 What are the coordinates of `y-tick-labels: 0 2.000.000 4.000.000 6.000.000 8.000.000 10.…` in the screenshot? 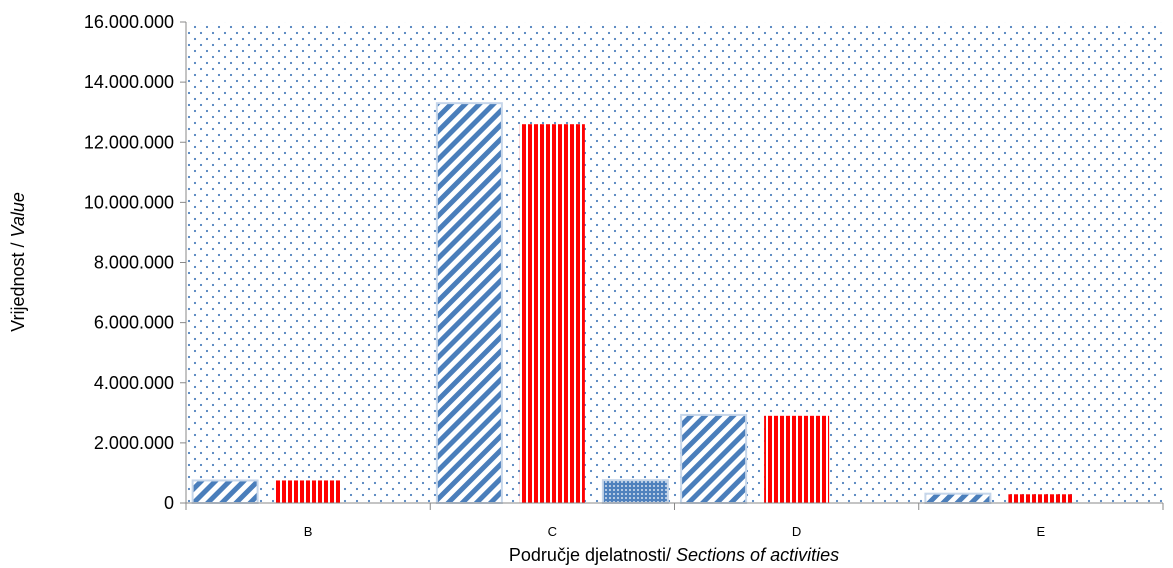 It's located at (129, 262).